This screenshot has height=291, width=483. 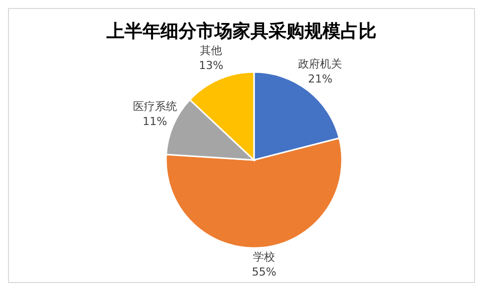 I want to click on slice-label: 其他, so click(x=211, y=50).